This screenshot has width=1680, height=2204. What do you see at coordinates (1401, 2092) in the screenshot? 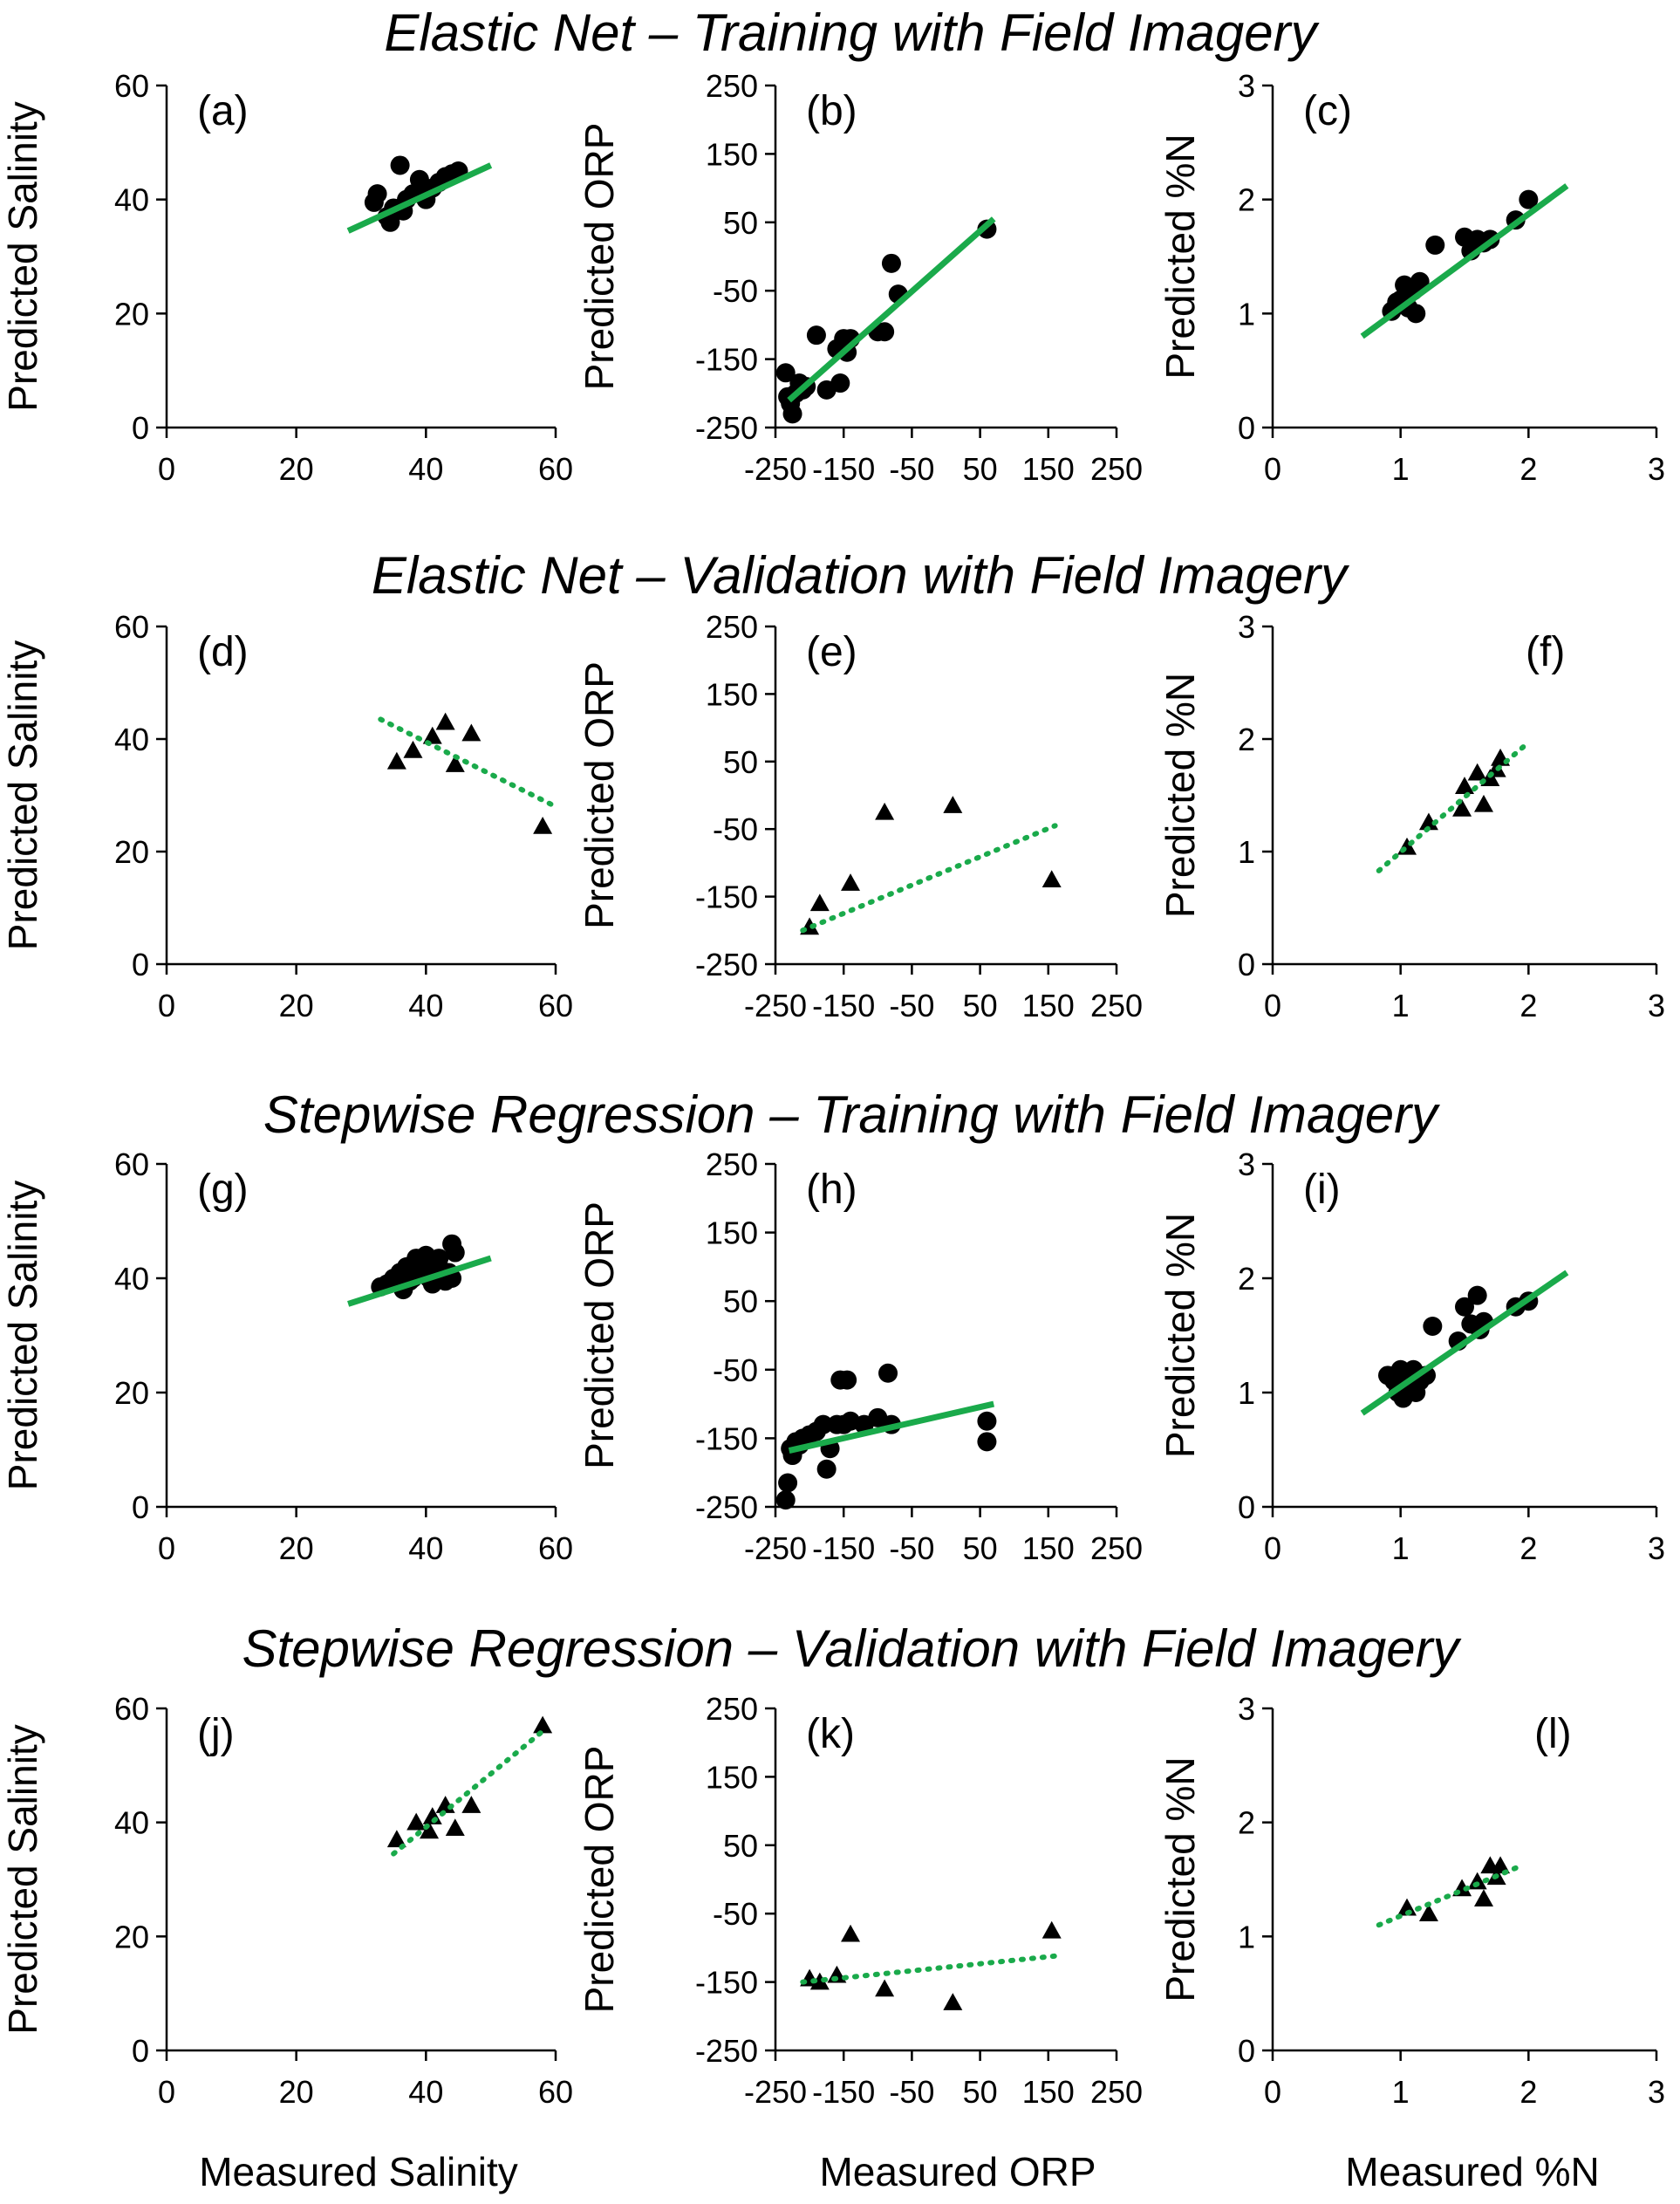
I see `x-tick-label: 1` at bounding box center [1401, 2092].